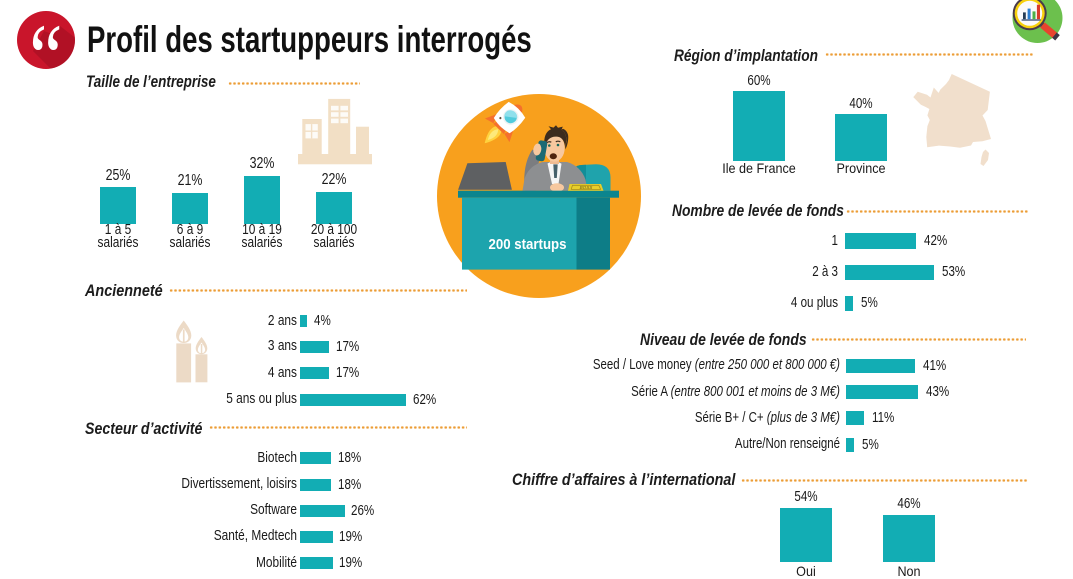 Image resolution: width=1073 pixels, height=579 pixels. Describe the element at coordinates (587, 187) in the screenshot. I see `svg-text: BOSS` at that location.